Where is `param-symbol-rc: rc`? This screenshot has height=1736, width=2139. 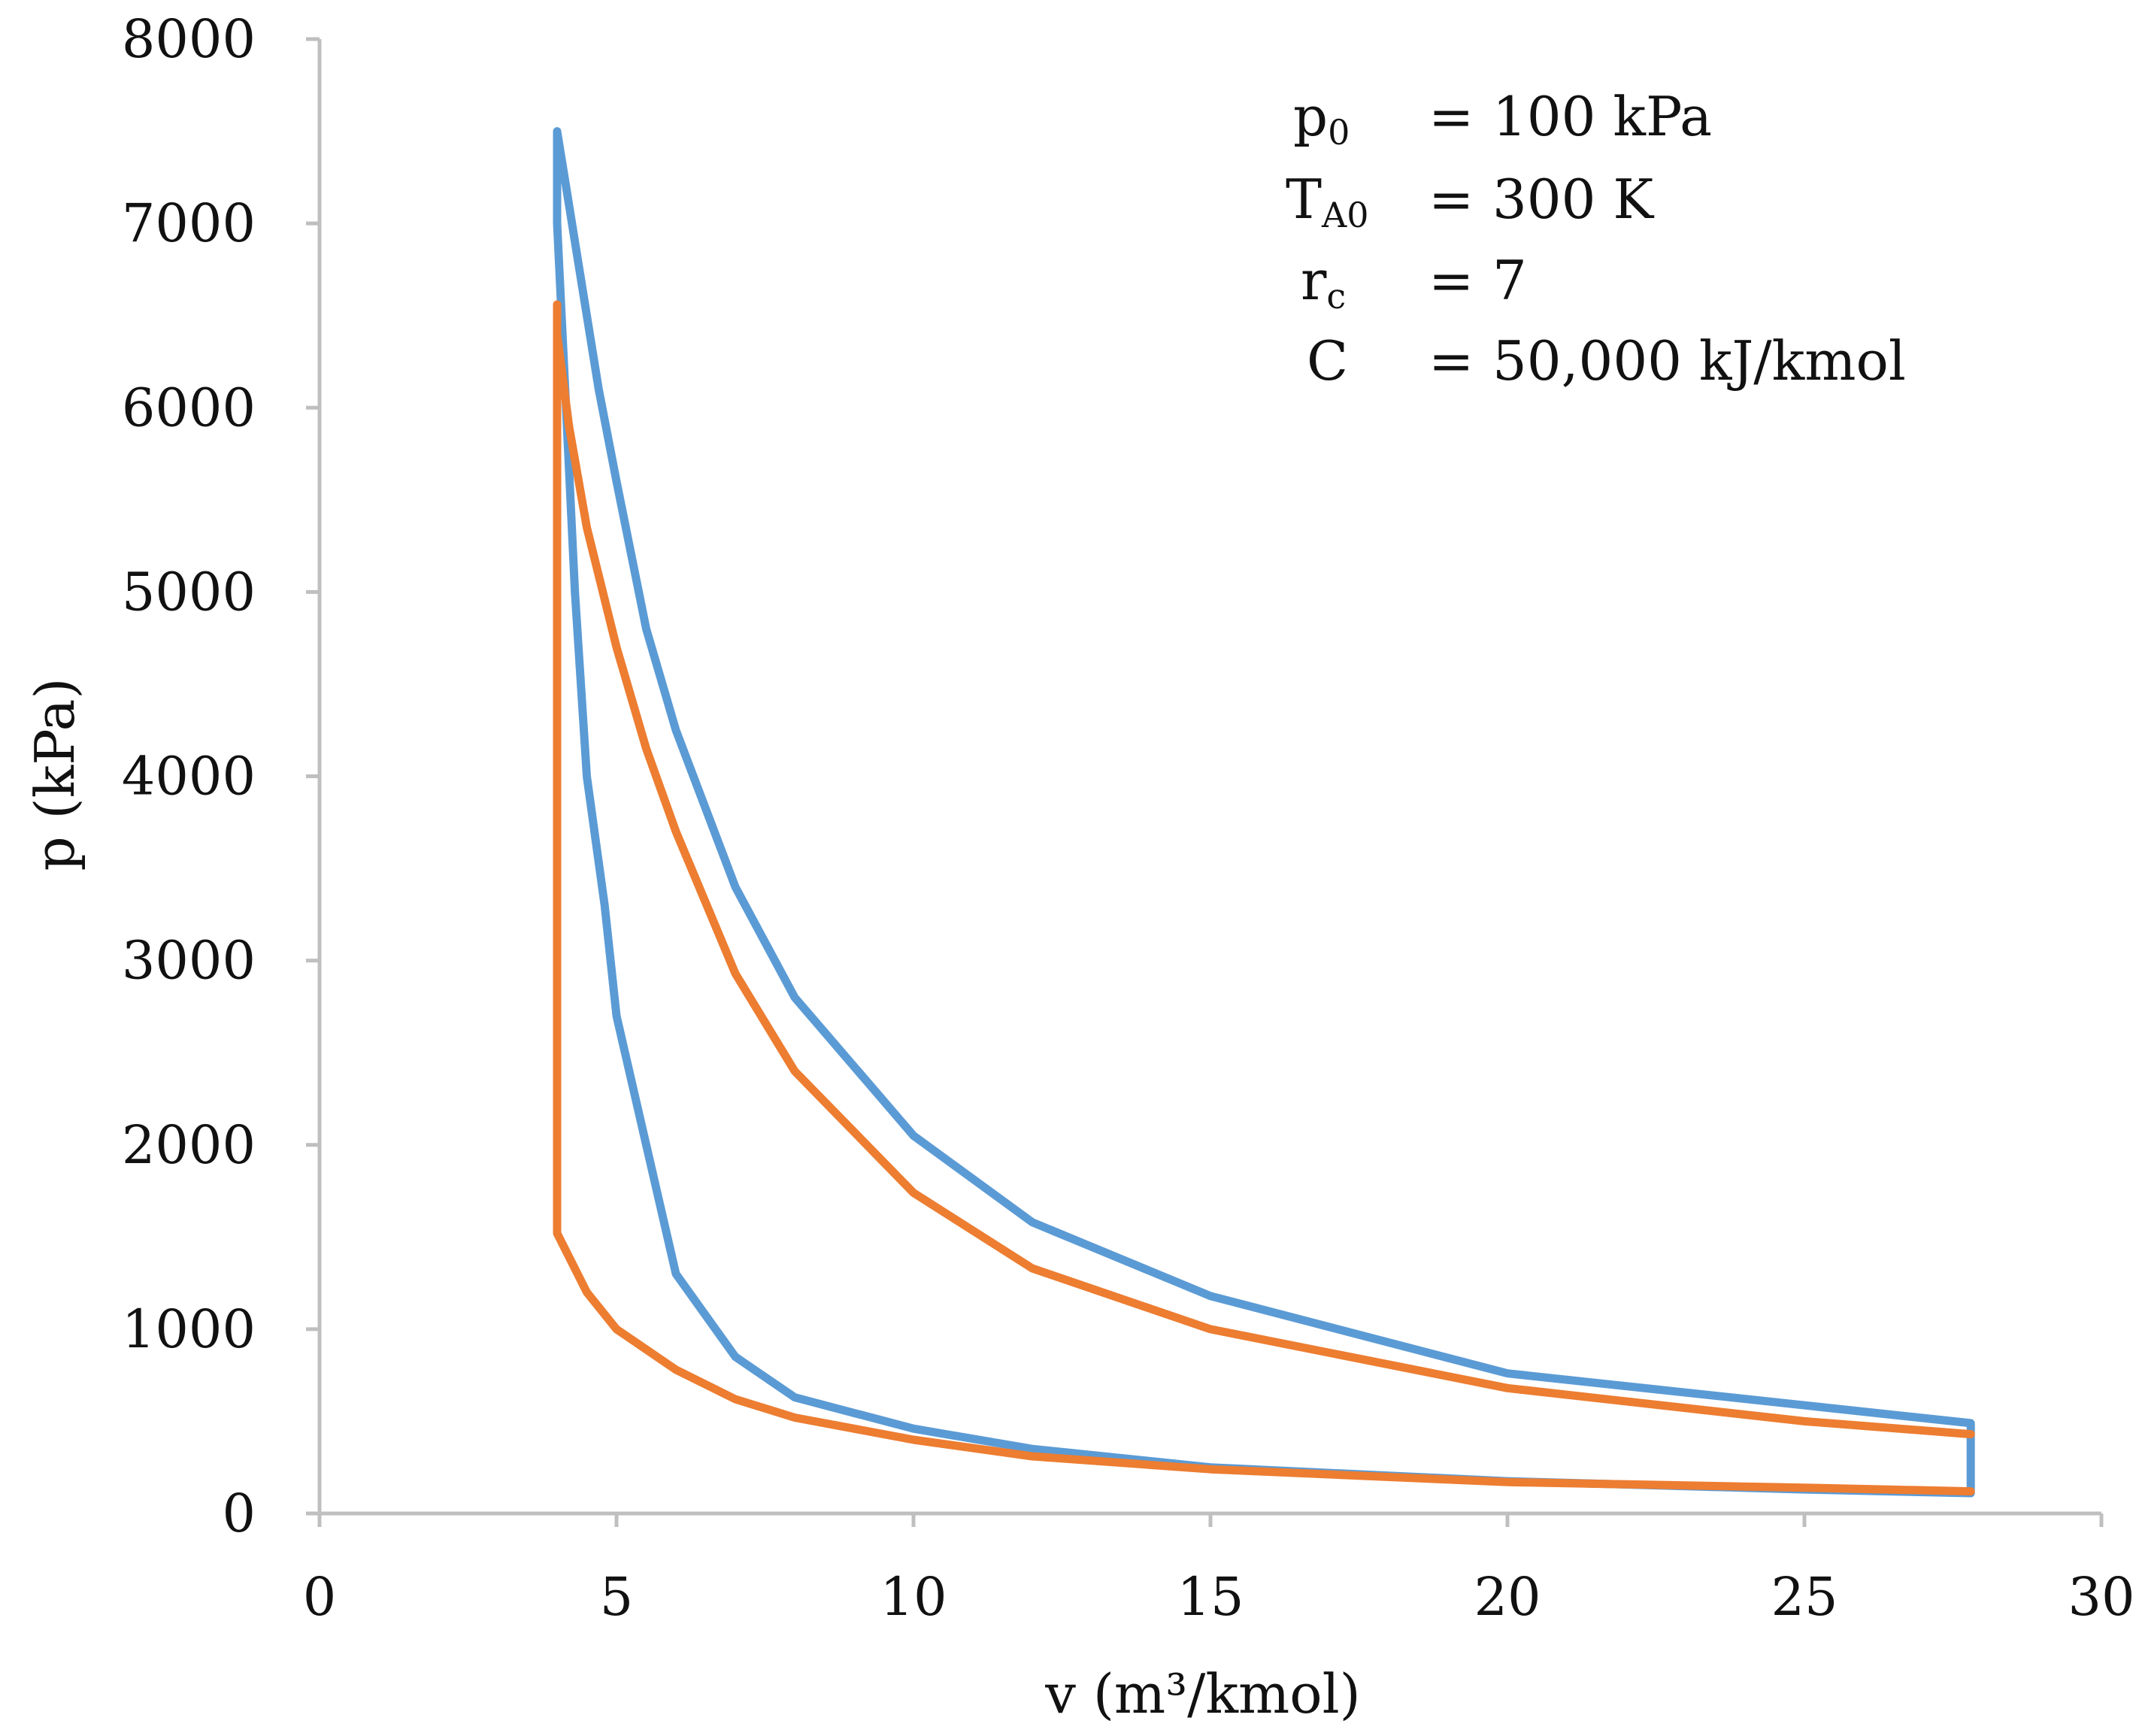 param-symbol-rc: rc is located at coordinates (1323, 283).